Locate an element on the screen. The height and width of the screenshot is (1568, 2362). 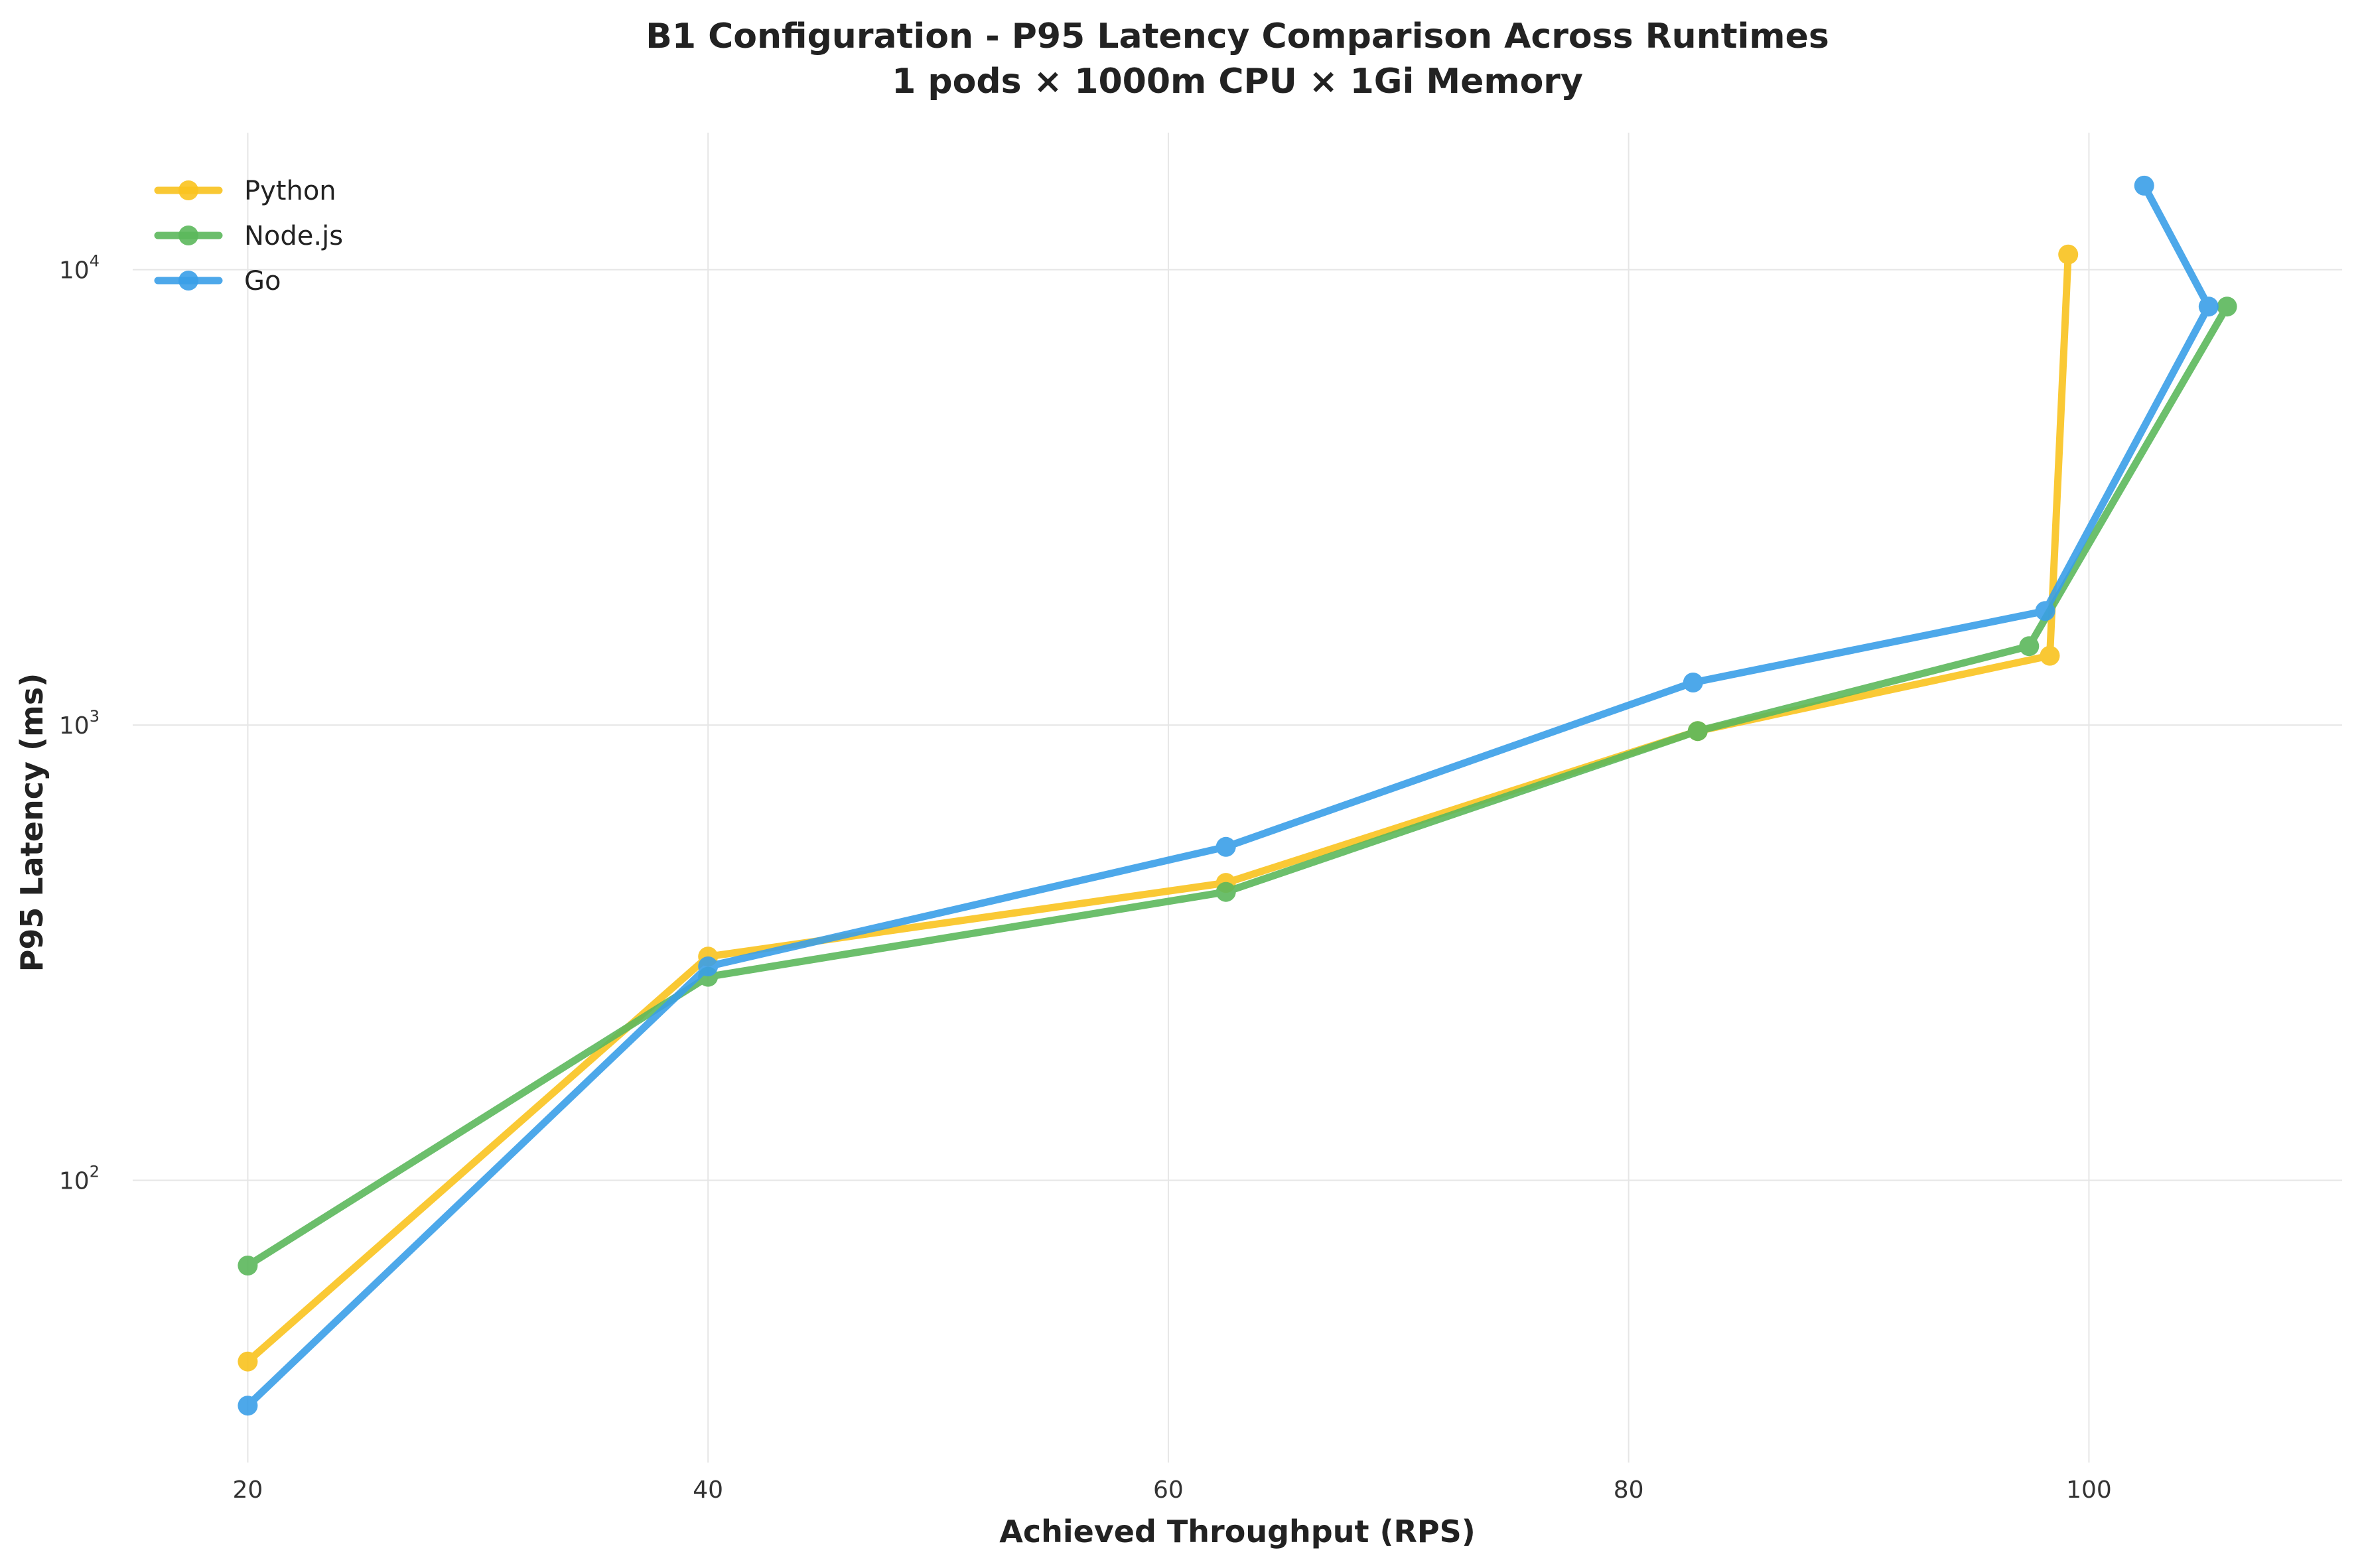
legend: Python Node.js Go is located at coordinates (249, 236).